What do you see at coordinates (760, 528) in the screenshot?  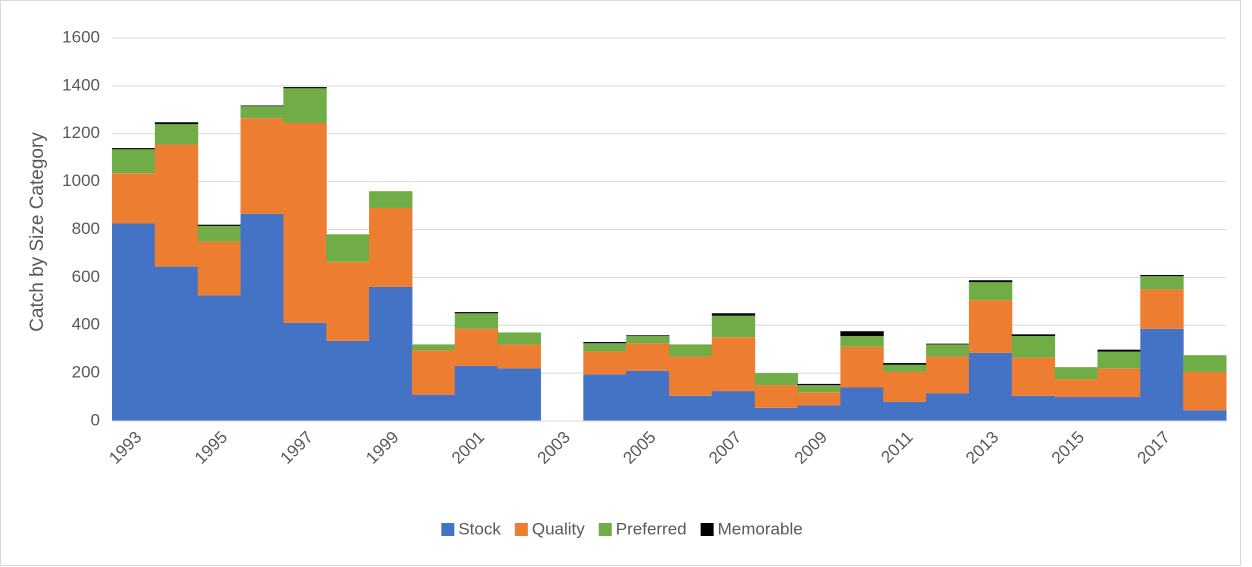 I see `legend-label: Memorable` at bounding box center [760, 528].